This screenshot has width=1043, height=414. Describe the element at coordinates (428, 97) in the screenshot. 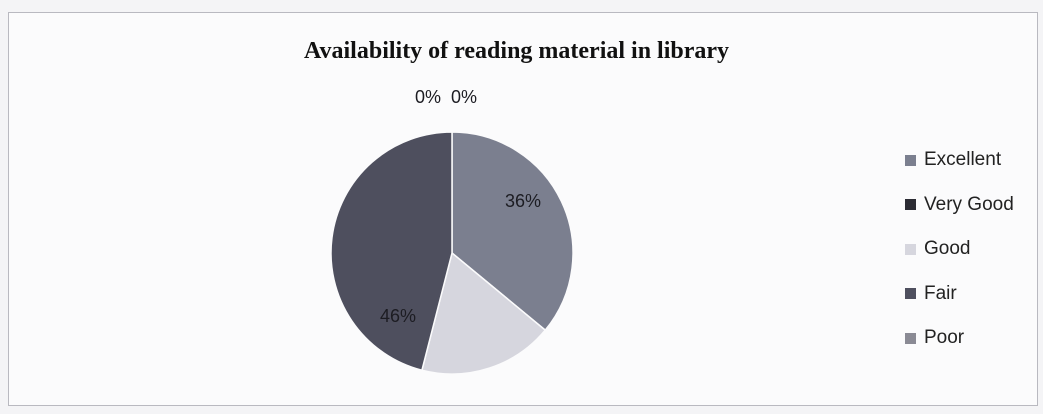

I see `data-label-very-good: 0%` at that location.